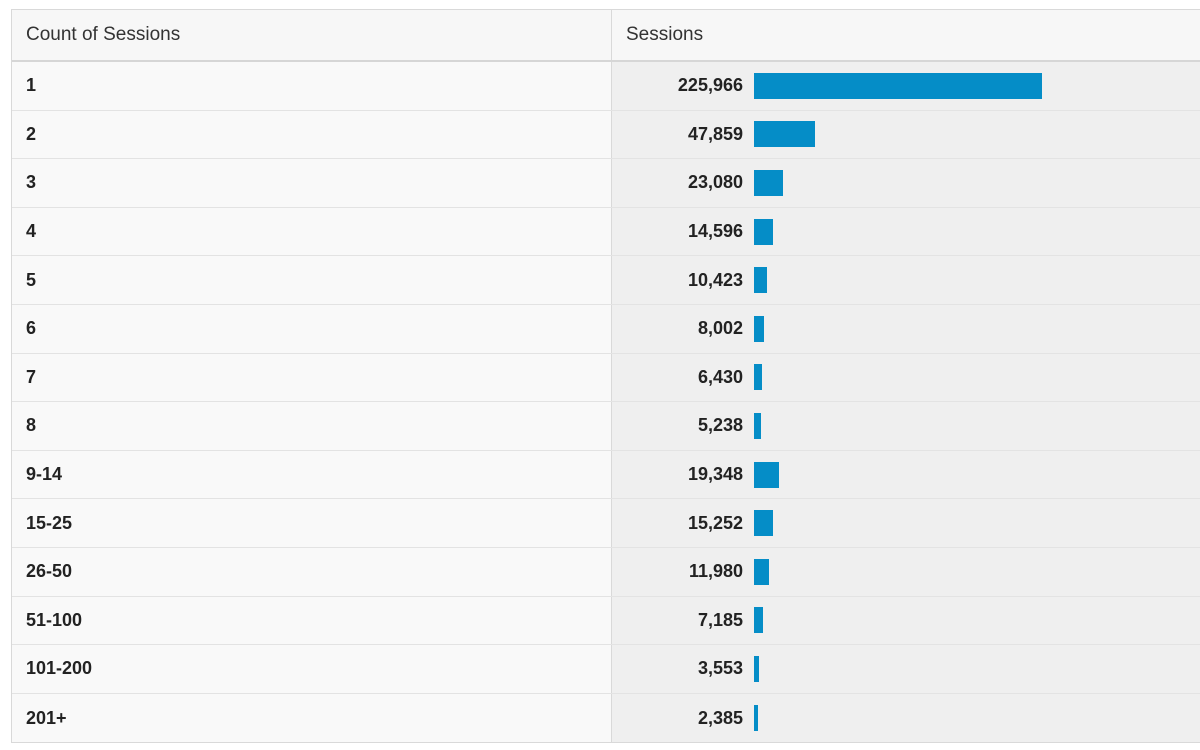 The width and height of the screenshot is (1200, 750). Describe the element at coordinates (720, 376) in the screenshot. I see `row-sessions-value: 6,430` at that location.